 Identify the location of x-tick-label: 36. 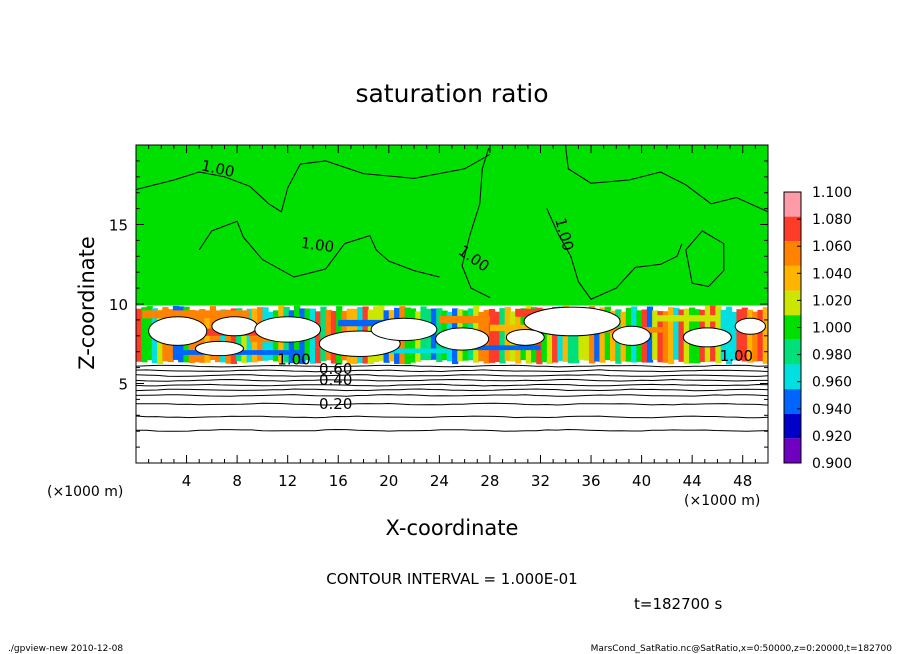
(590, 481).